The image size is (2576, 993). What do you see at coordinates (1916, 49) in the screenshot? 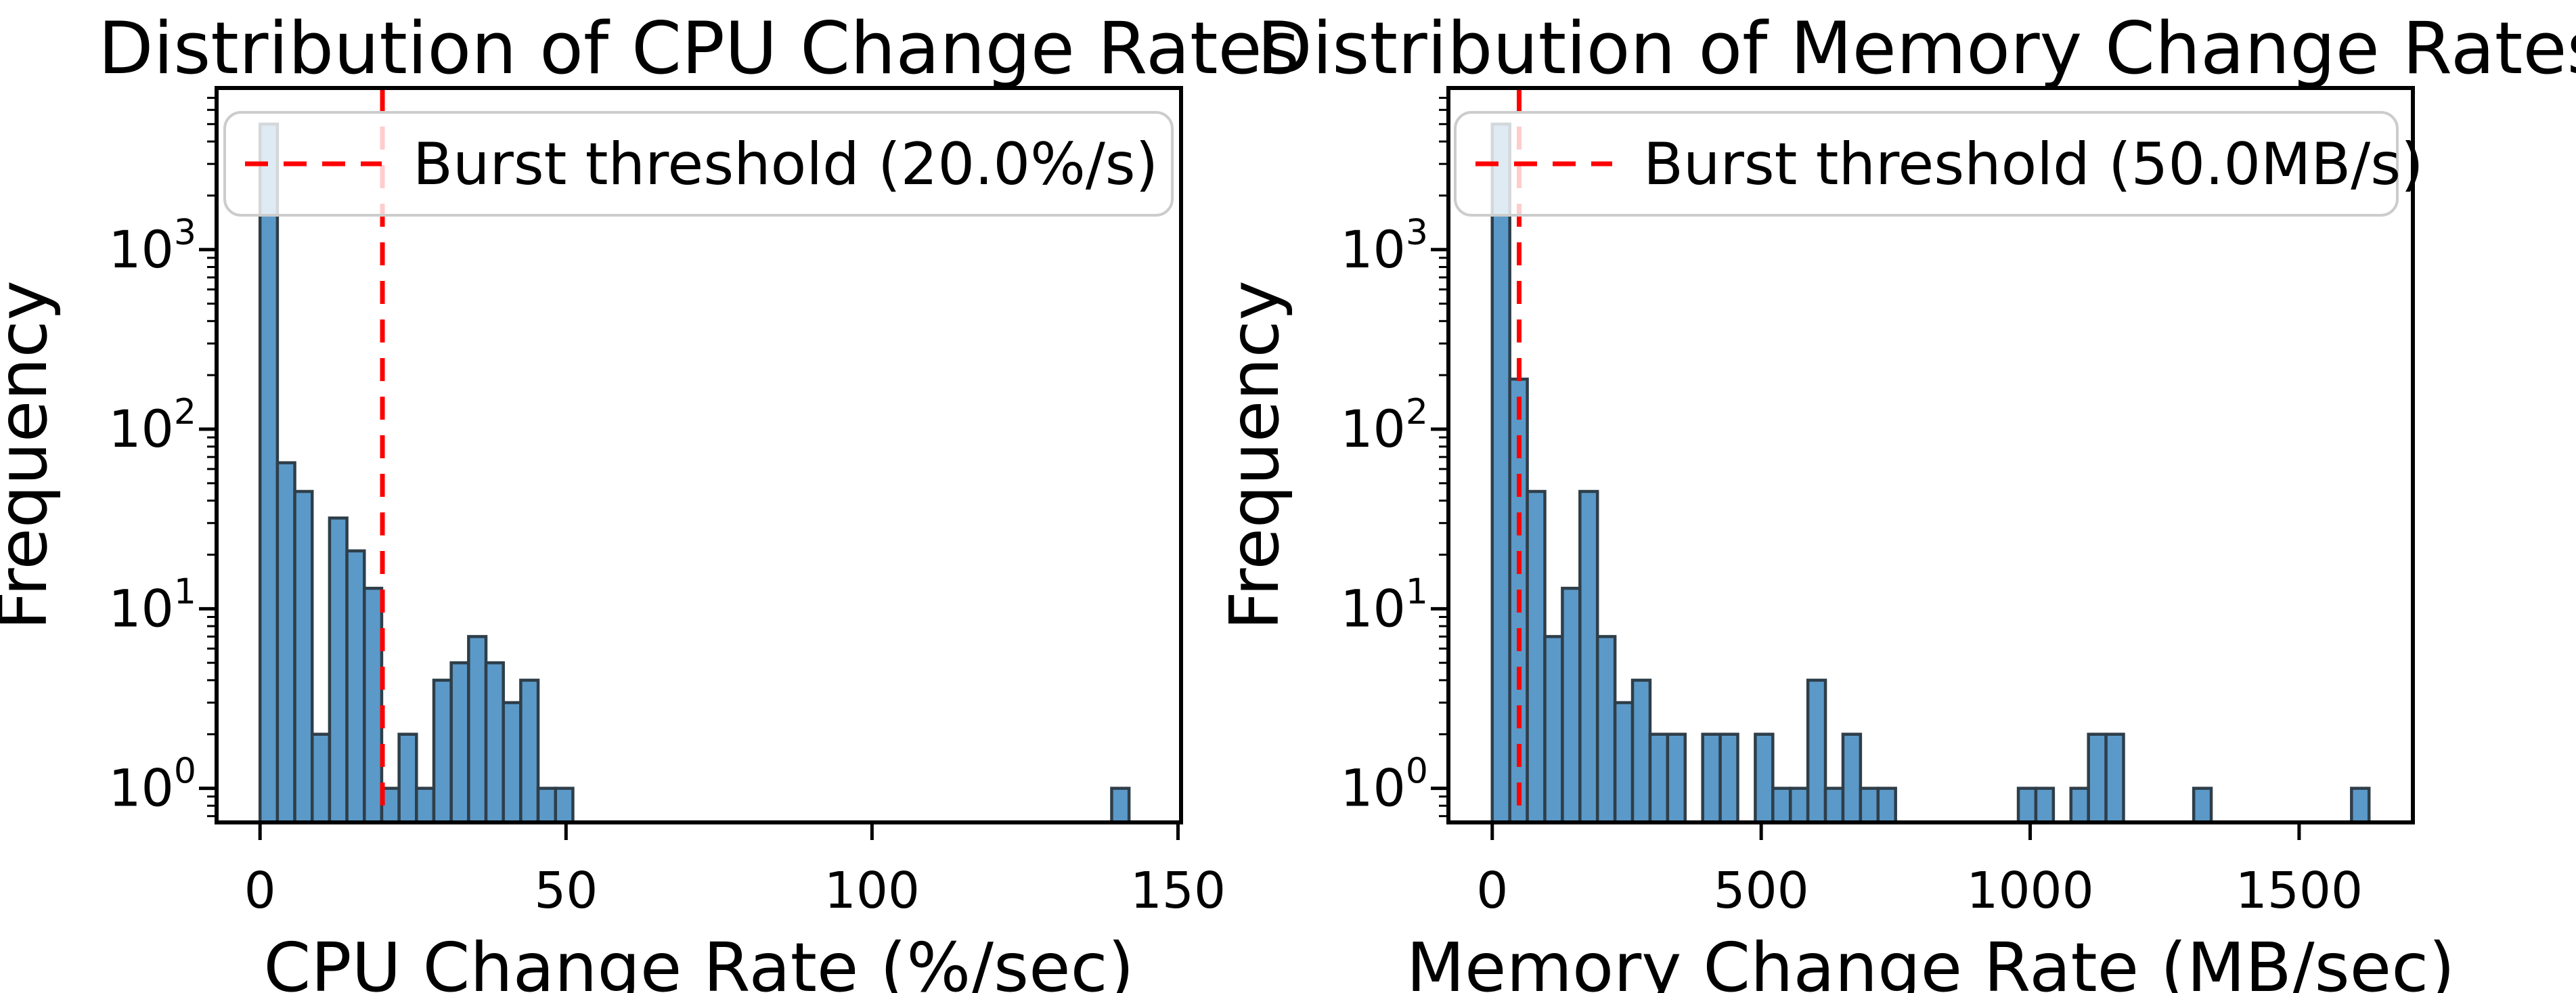
I see `chart-title: Distribution of Memory Change Rates` at bounding box center [1916, 49].